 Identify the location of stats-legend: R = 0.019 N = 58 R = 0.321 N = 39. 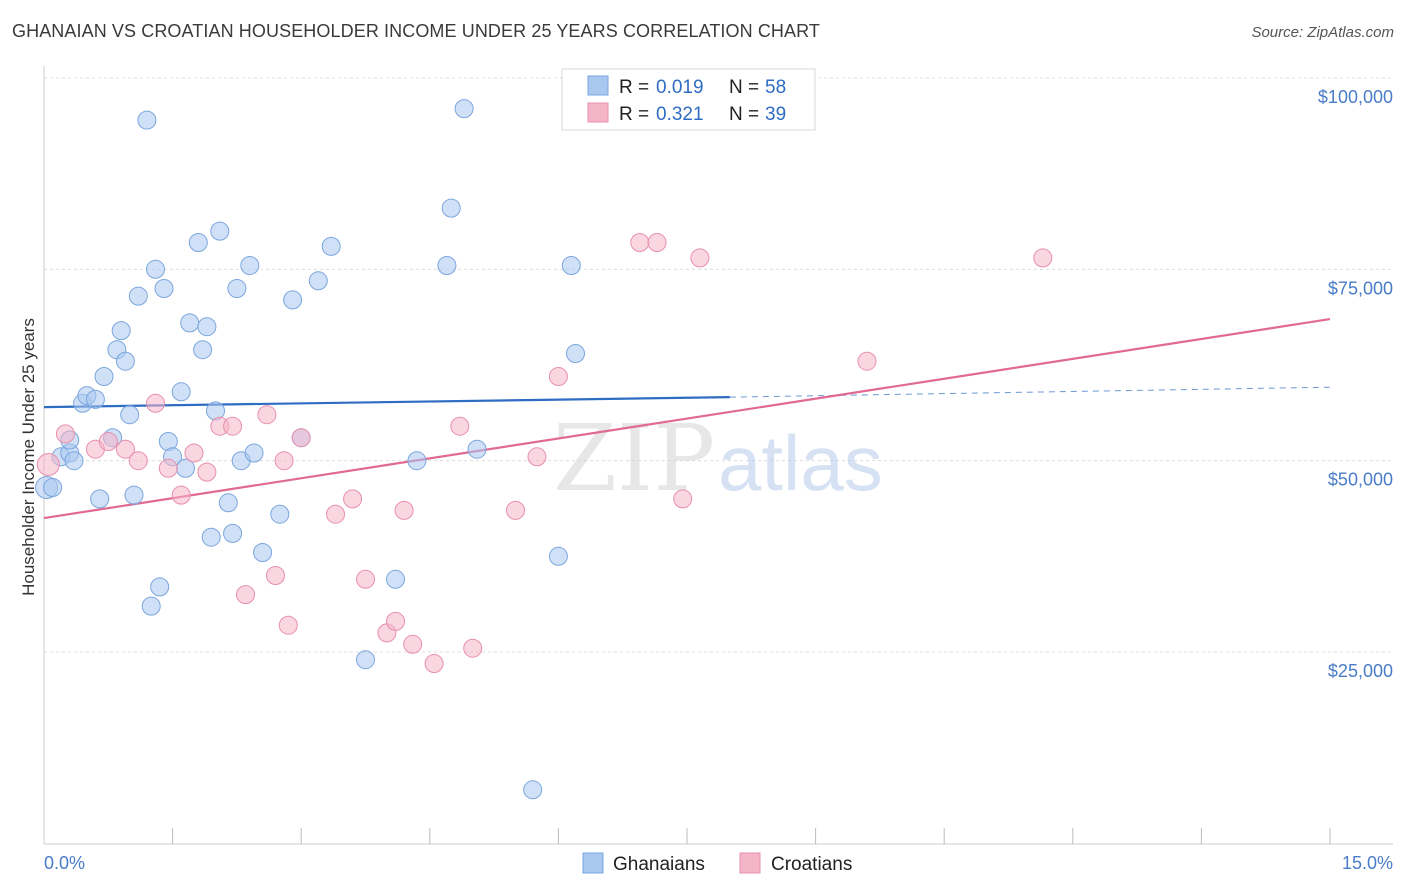
(688, 99).